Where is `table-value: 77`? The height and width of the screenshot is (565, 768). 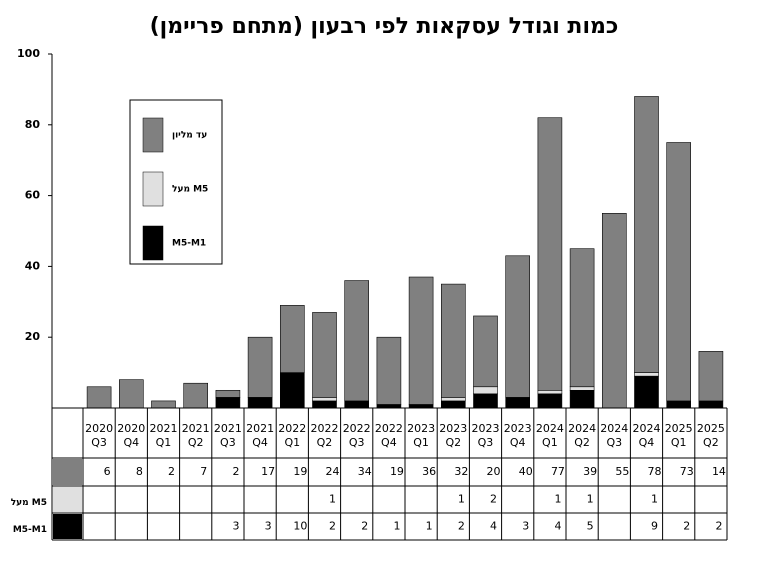 table-value: 77 is located at coordinates (558, 471).